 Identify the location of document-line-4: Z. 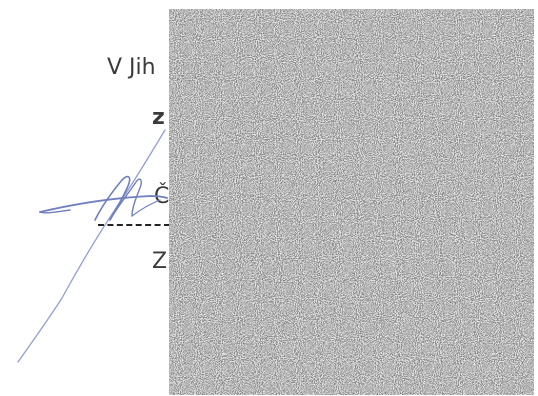
(160, 261).